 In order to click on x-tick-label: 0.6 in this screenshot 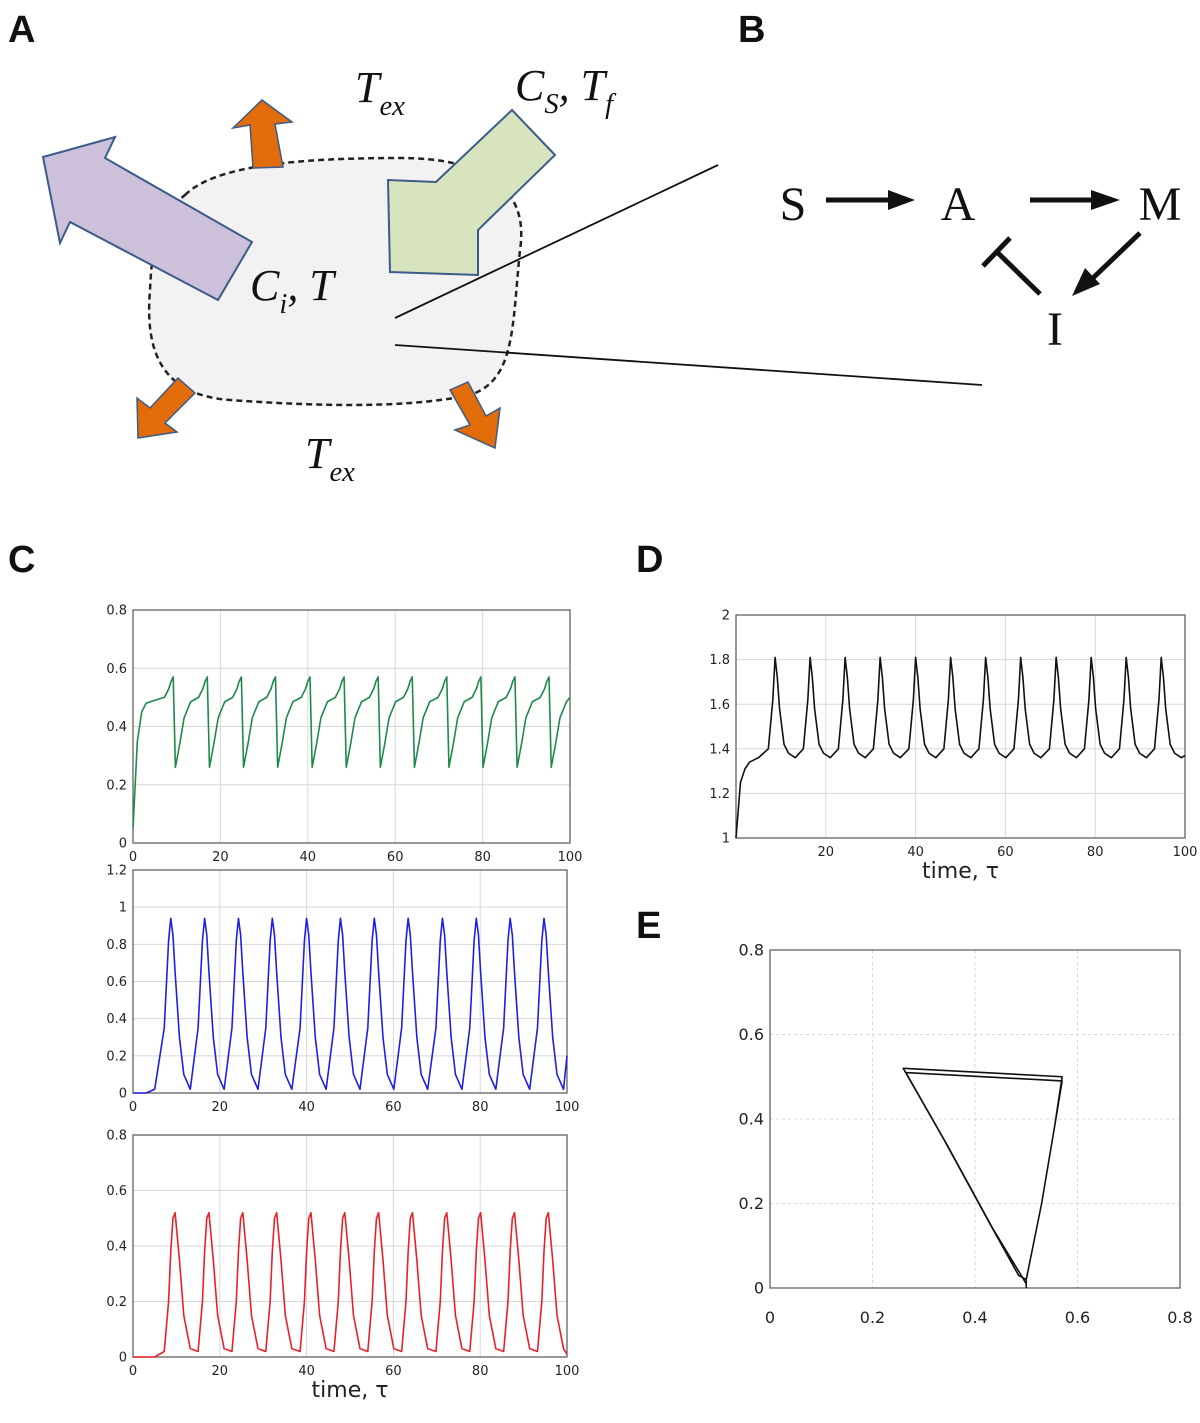, I will do `click(1077, 1317)`.